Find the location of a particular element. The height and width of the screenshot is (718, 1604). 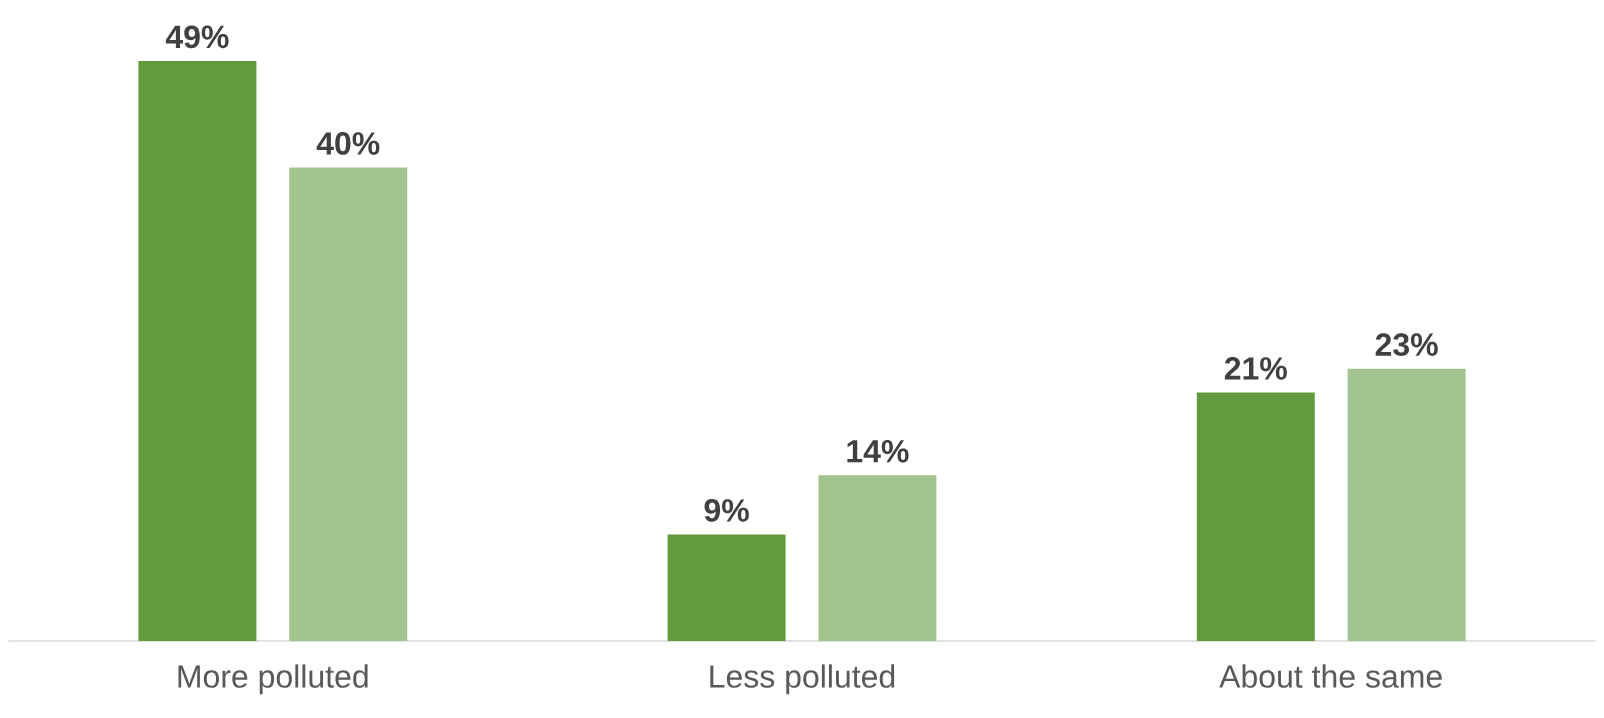

x-tick-label: More polluted is located at coordinates (273, 679).